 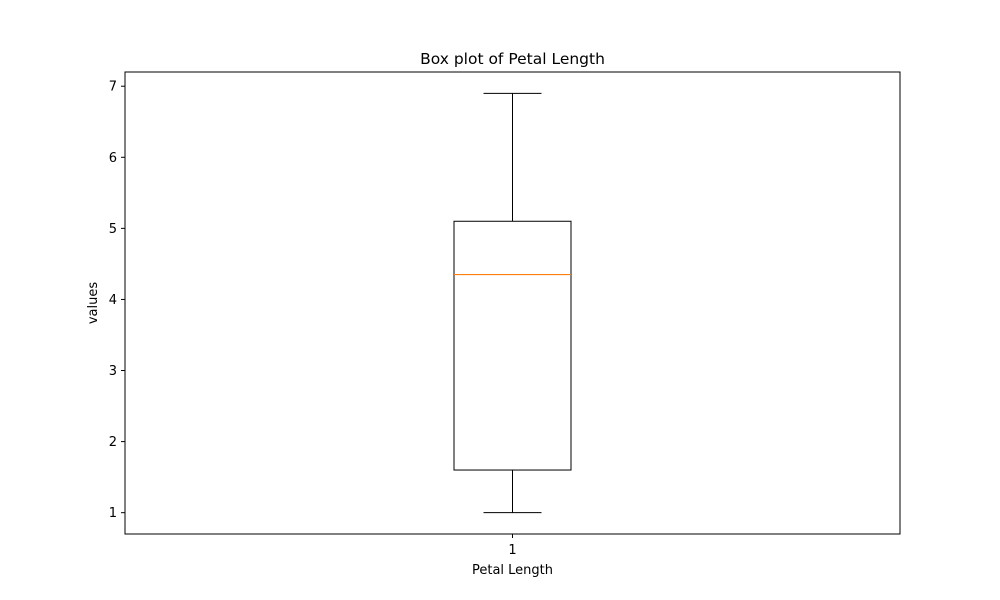 I want to click on y-tick-label: 6, so click(x=113, y=158).